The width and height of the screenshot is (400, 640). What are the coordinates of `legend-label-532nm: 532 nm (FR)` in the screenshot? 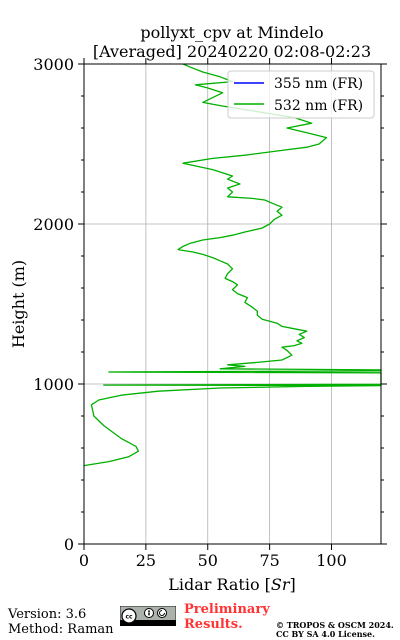 It's located at (318, 106).